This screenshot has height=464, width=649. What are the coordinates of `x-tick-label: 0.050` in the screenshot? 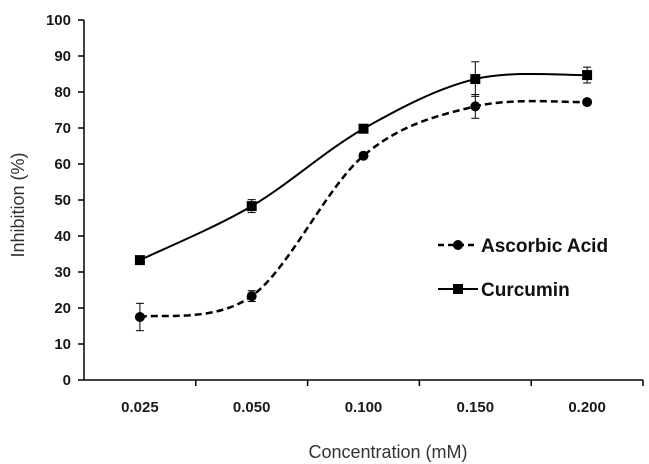 It's located at (252, 407).